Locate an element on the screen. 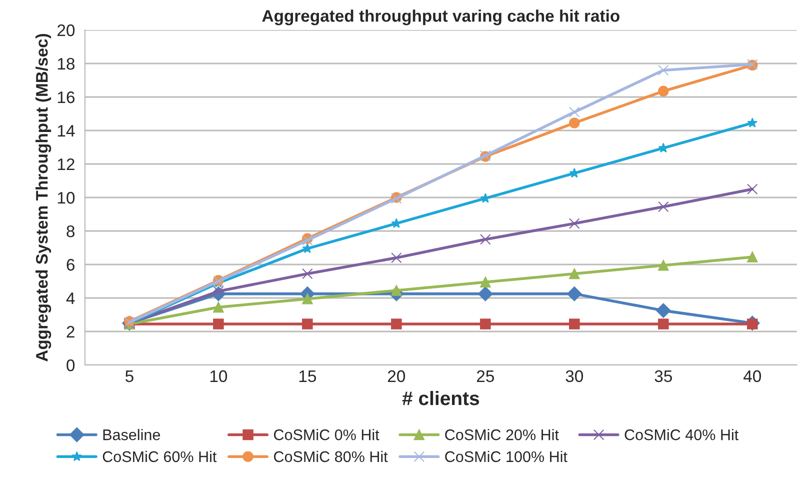  x-tick-label: 15 is located at coordinates (307, 376).